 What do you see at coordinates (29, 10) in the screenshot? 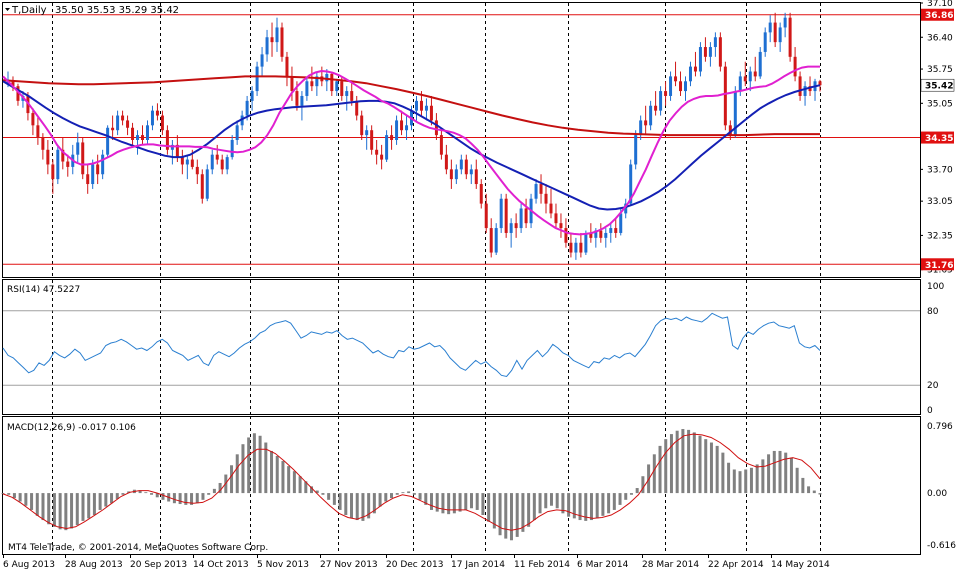
I see `symbol-label: T,Daily` at bounding box center [29, 10].